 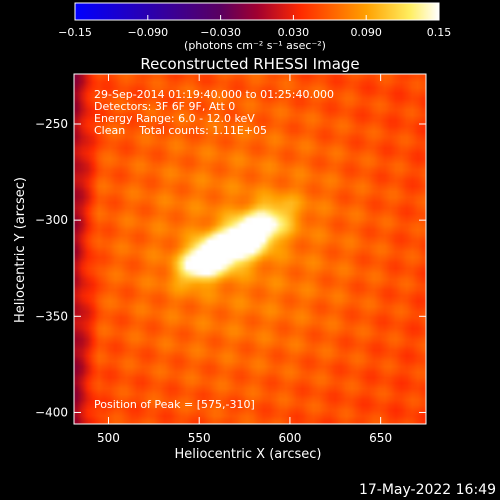 What do you see at coordinates (180, 130) in the screenshot?
I see `clean-counts-annotation: Clean Total counts: 1.11E+05` at bounding box center [180, 130].